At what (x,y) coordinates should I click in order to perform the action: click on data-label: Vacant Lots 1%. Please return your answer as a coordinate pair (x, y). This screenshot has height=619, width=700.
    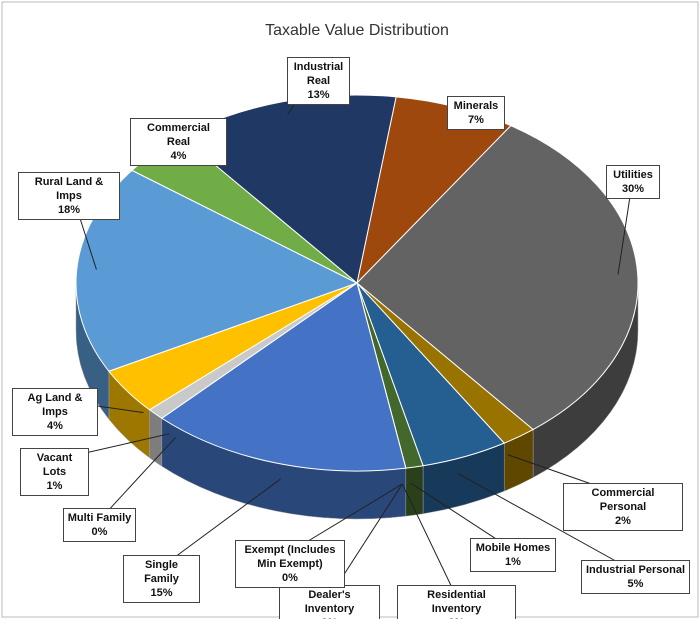
    Looking at the image, I should click on (54, 472).